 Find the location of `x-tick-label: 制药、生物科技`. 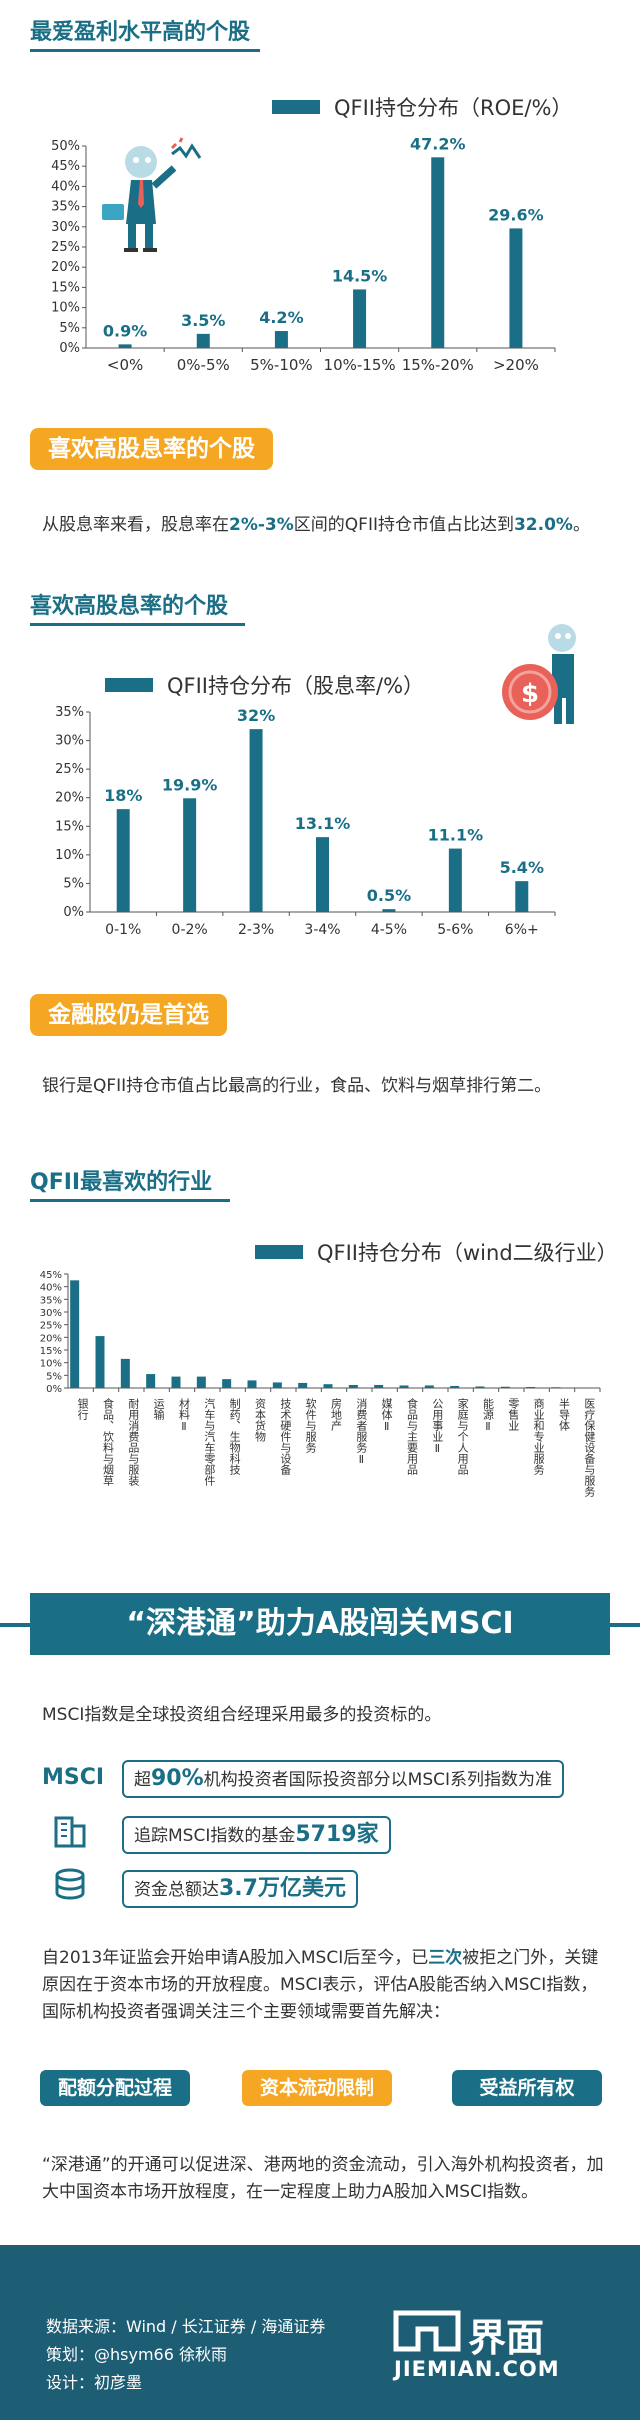

x-tick-label: 制药、生物科技 is located at coordinates (234, 1437).